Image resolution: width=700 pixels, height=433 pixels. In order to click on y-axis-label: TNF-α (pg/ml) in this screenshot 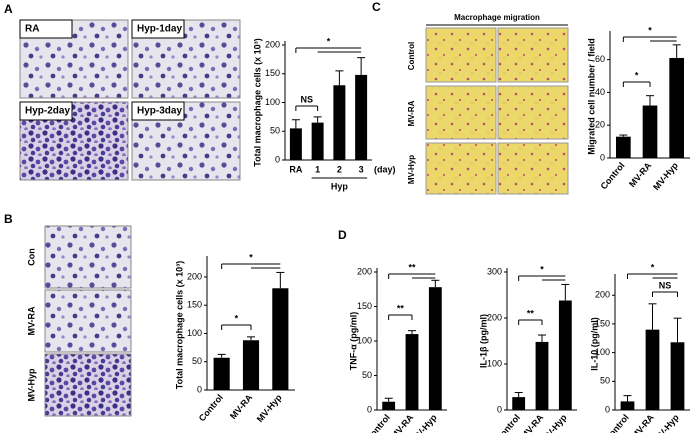, I will do `click(353, 341)`.